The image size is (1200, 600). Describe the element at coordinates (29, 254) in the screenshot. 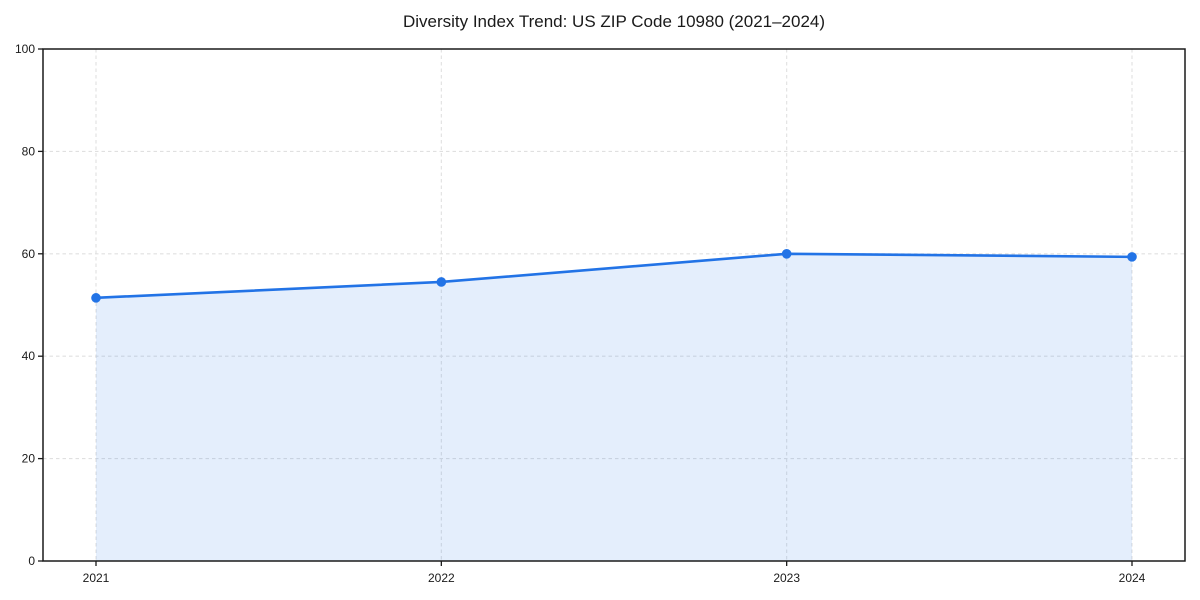

I see `y-tick-label: 60` at that location.